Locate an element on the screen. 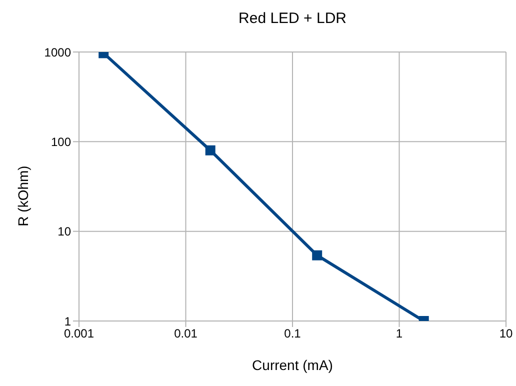 The height and width of the screenshot is (386, 516). y-axis-title: R (kOhm) is located at coordinates (23, 196).